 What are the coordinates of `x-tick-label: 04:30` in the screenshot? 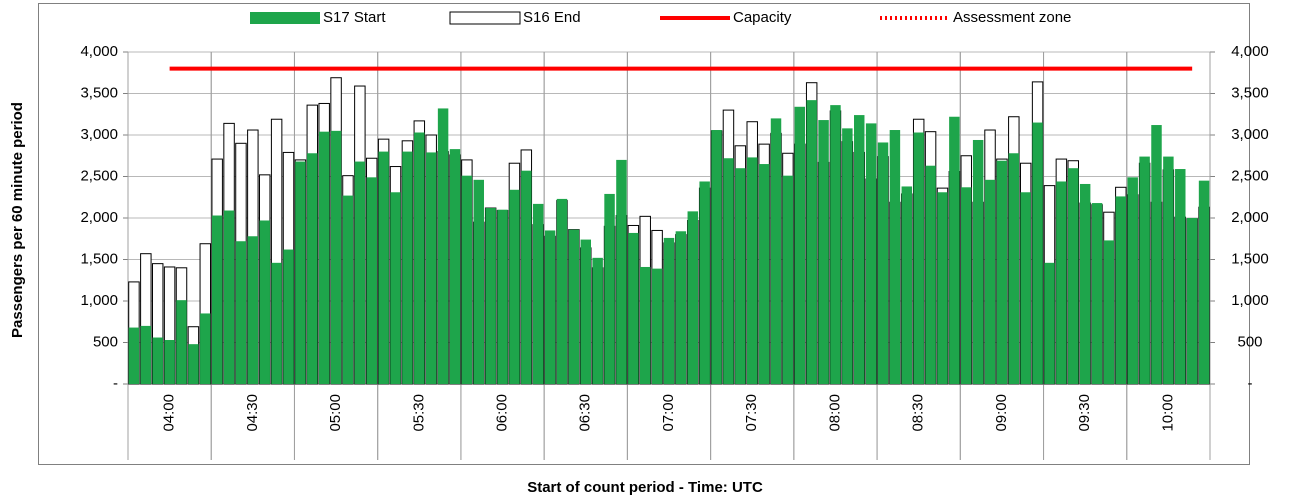 It's located at (252, 413).